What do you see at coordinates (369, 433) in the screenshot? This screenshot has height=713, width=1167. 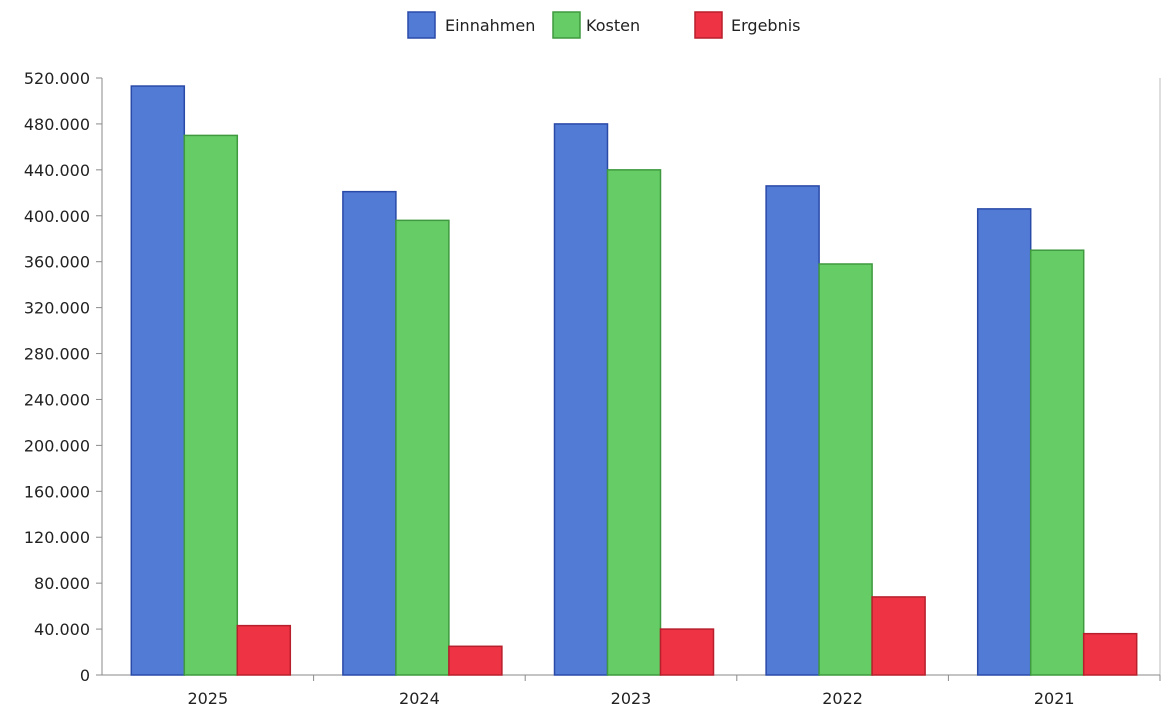 I see `bar-einnahmen-2024` at bounding box center [369, 433].